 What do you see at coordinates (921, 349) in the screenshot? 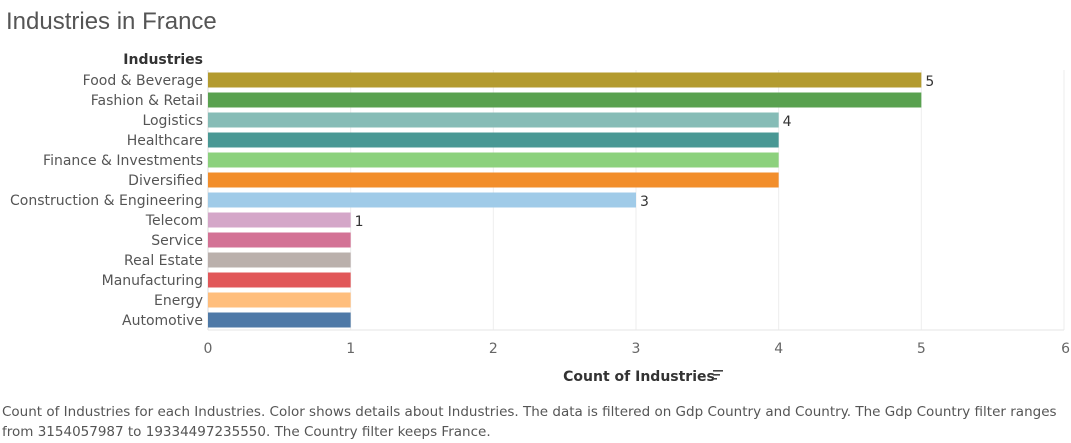
I see `x-tick-label: 5` at bounding box center [921, 349].